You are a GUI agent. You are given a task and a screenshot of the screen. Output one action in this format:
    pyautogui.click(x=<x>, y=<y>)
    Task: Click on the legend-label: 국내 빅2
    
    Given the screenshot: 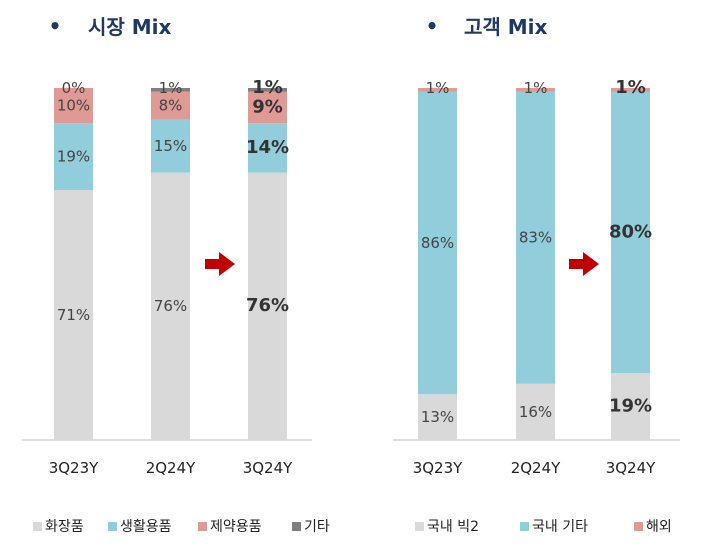 What is the action you would take?
    pyautogui.click(x=453, y=527)
    